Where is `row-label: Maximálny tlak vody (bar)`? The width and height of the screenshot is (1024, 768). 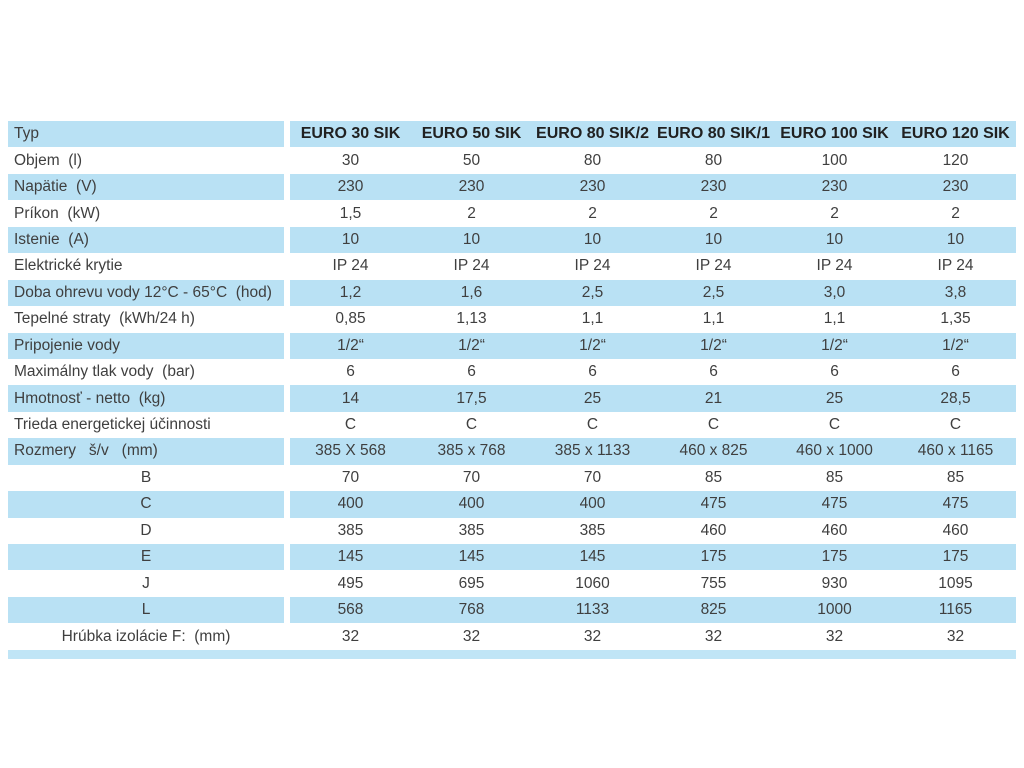
row-label: Maximálny tlak vody (bar) is located at coordinates (104, 372).